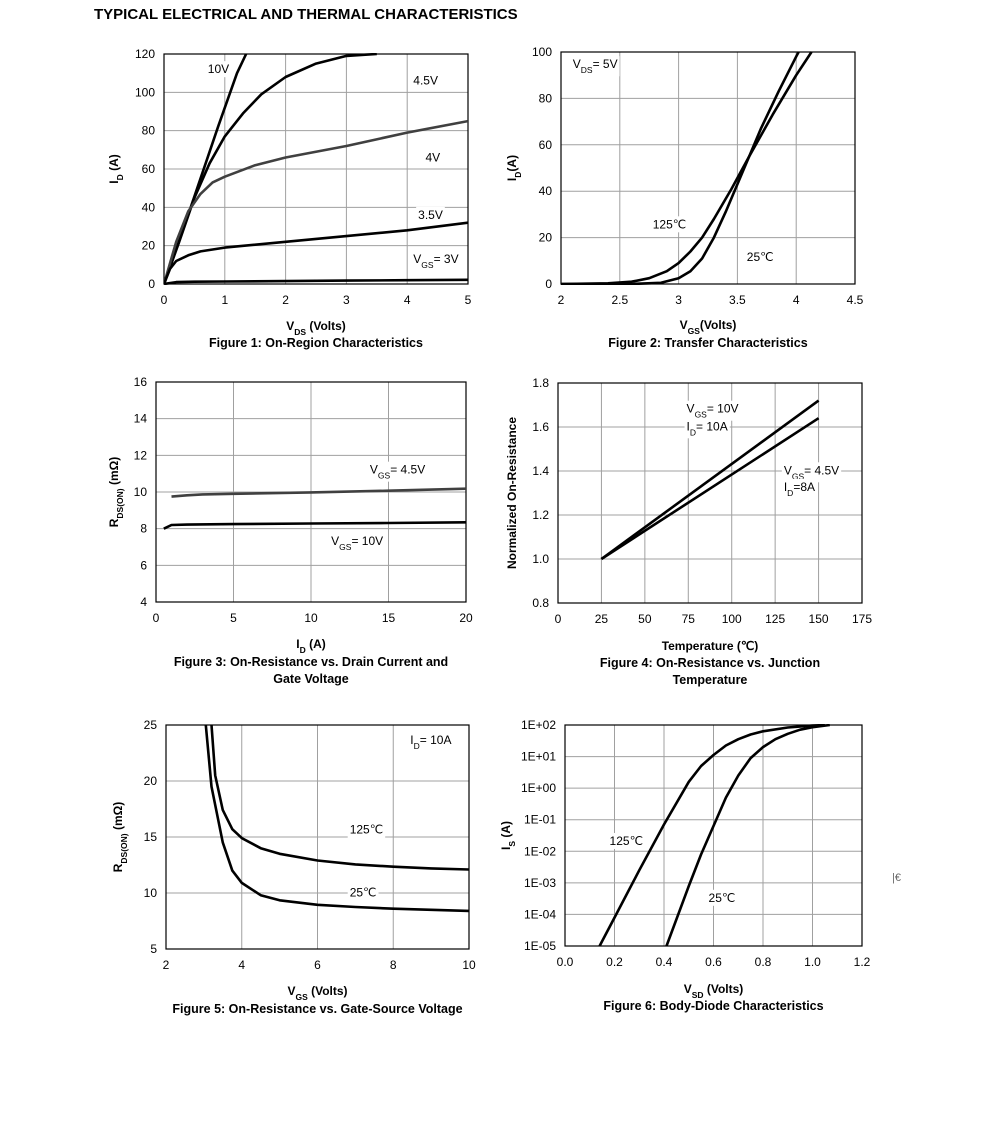 This screenshot has height=1135, width=991. Describe the element at coordinates (710, 663) in the screenshot. I see `figure-caption: Figure 4: On-Resistance vs. Junction` at that location.